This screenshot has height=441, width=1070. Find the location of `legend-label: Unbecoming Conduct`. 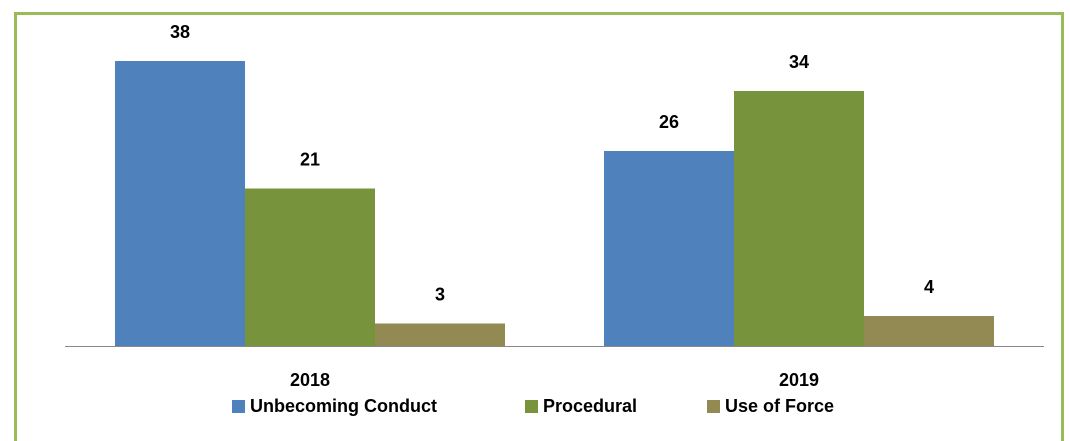

legend-label: Unbecoming Conduct is located at coordinates (343, 406).